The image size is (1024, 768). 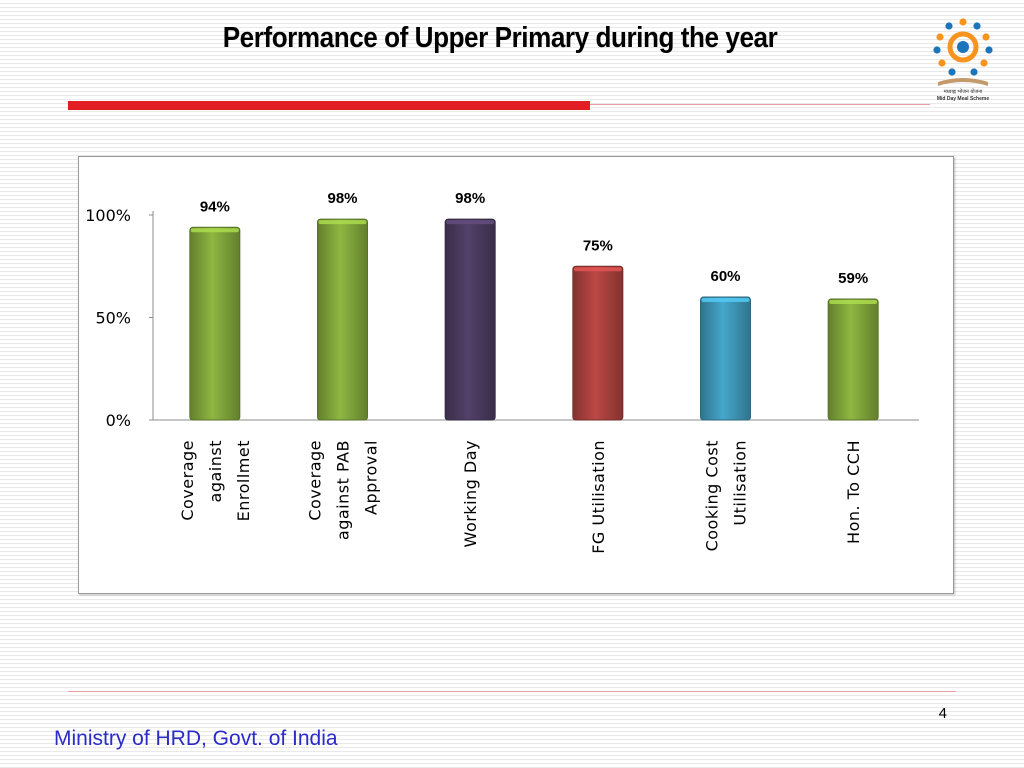 I want to click on page-number: 4, so click(x=942, y=713).